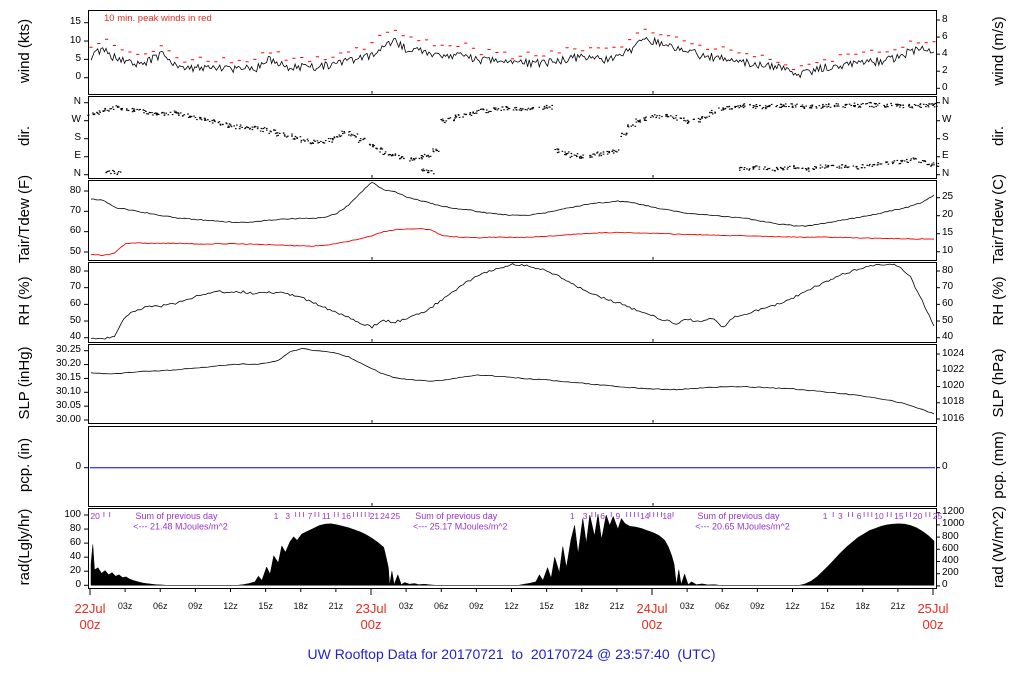 The width and height of the screenshot is (1024, 700). Describe the element at coordinates (78, 58) in the screenshot. I see `wind-tick-label: 5` at that location.